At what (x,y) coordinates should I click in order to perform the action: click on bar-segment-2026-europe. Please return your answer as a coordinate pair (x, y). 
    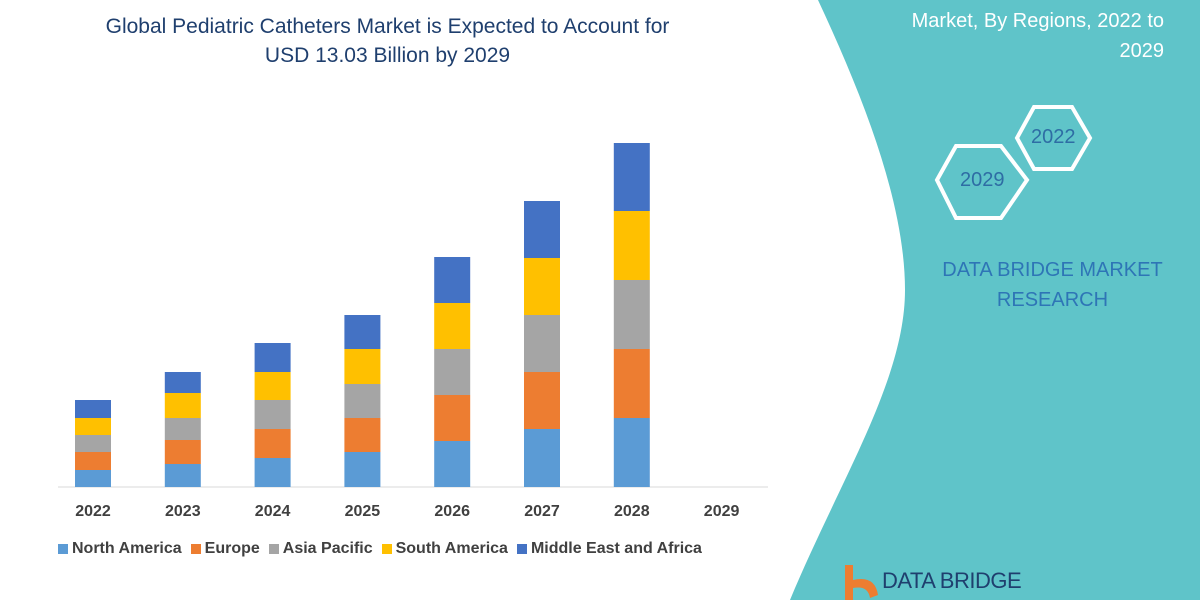
    Looking at the image, I should click on (452, 418).